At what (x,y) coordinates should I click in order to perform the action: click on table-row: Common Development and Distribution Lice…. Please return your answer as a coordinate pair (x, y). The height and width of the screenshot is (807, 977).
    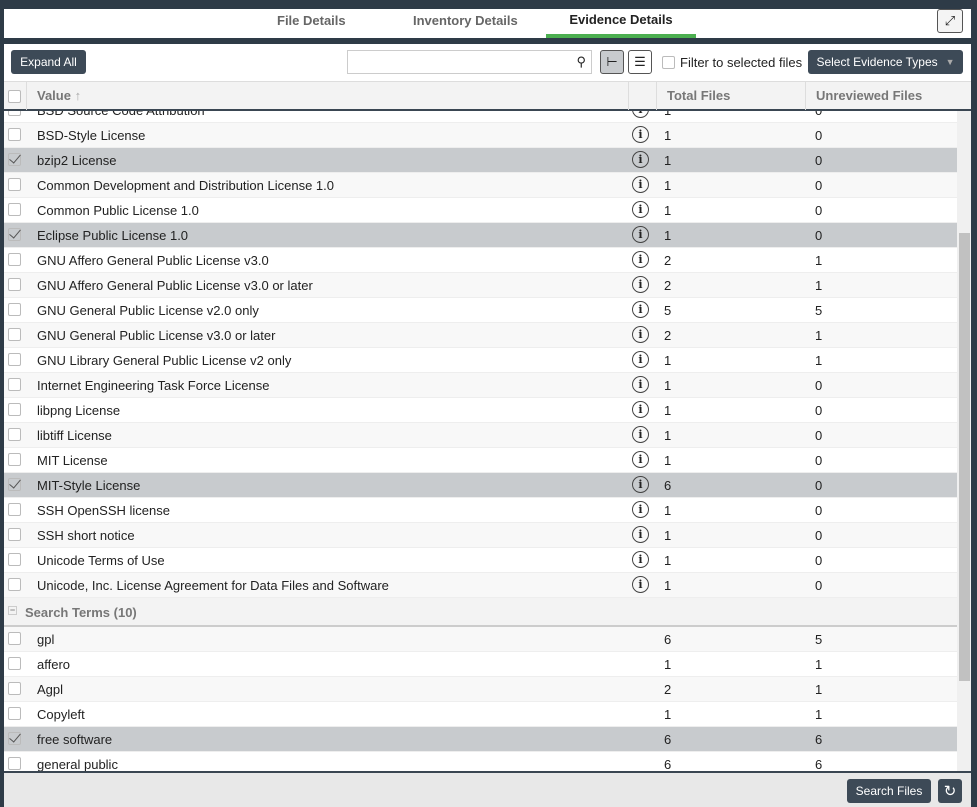
    Looking at the image, I should click on (480, 185).